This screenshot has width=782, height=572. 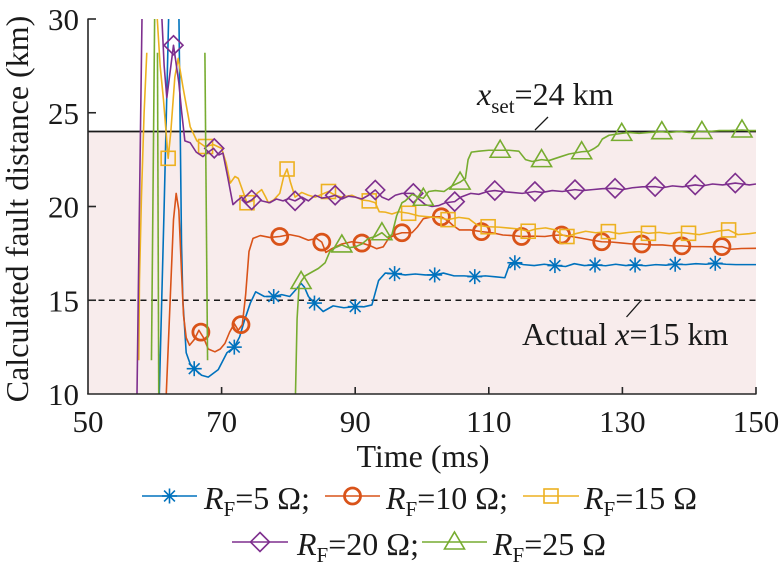 I want to click on y-tick-label: 10, so click(x=63, y=394).